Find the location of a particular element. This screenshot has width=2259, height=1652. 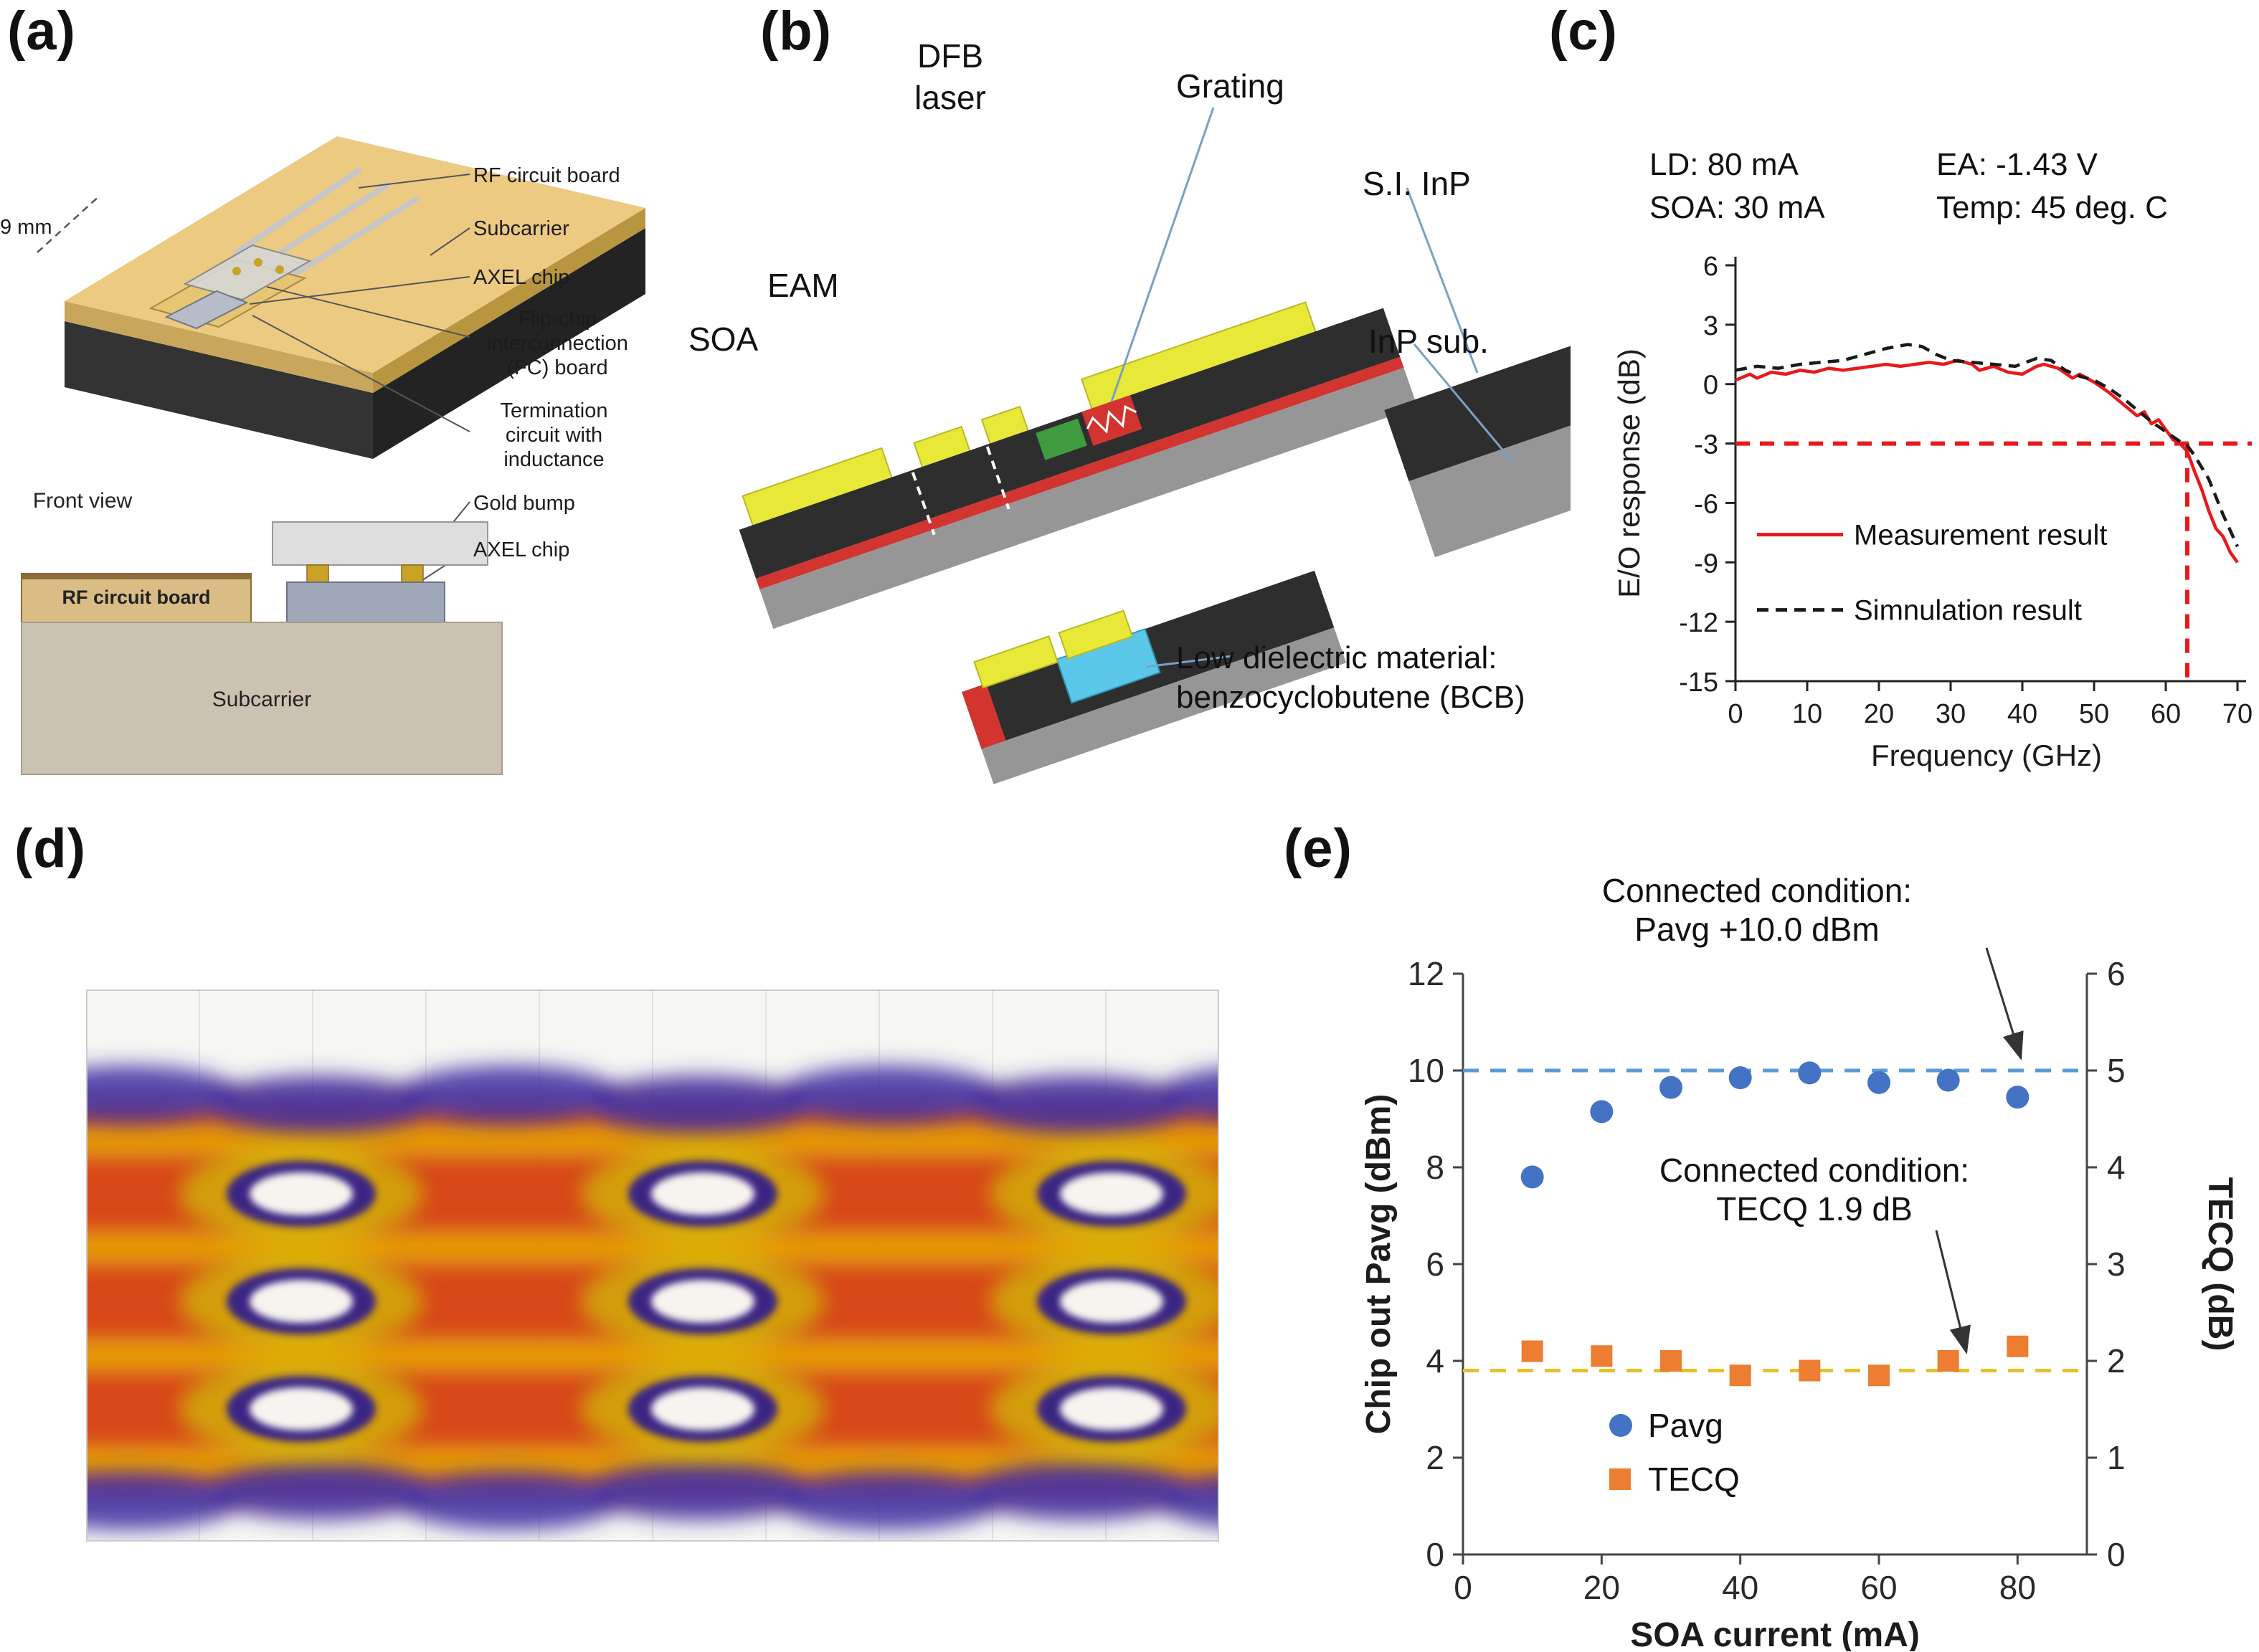

panel-label-a: (a) is located at coordinates (42, 31).